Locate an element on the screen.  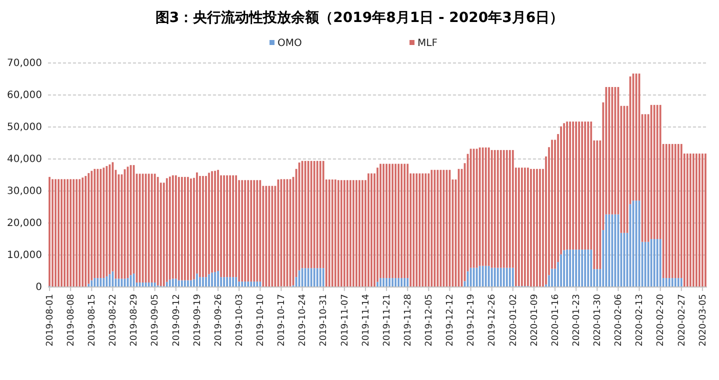
x-tick-label: 2019-10-31 is located at coordinates (324, 320).